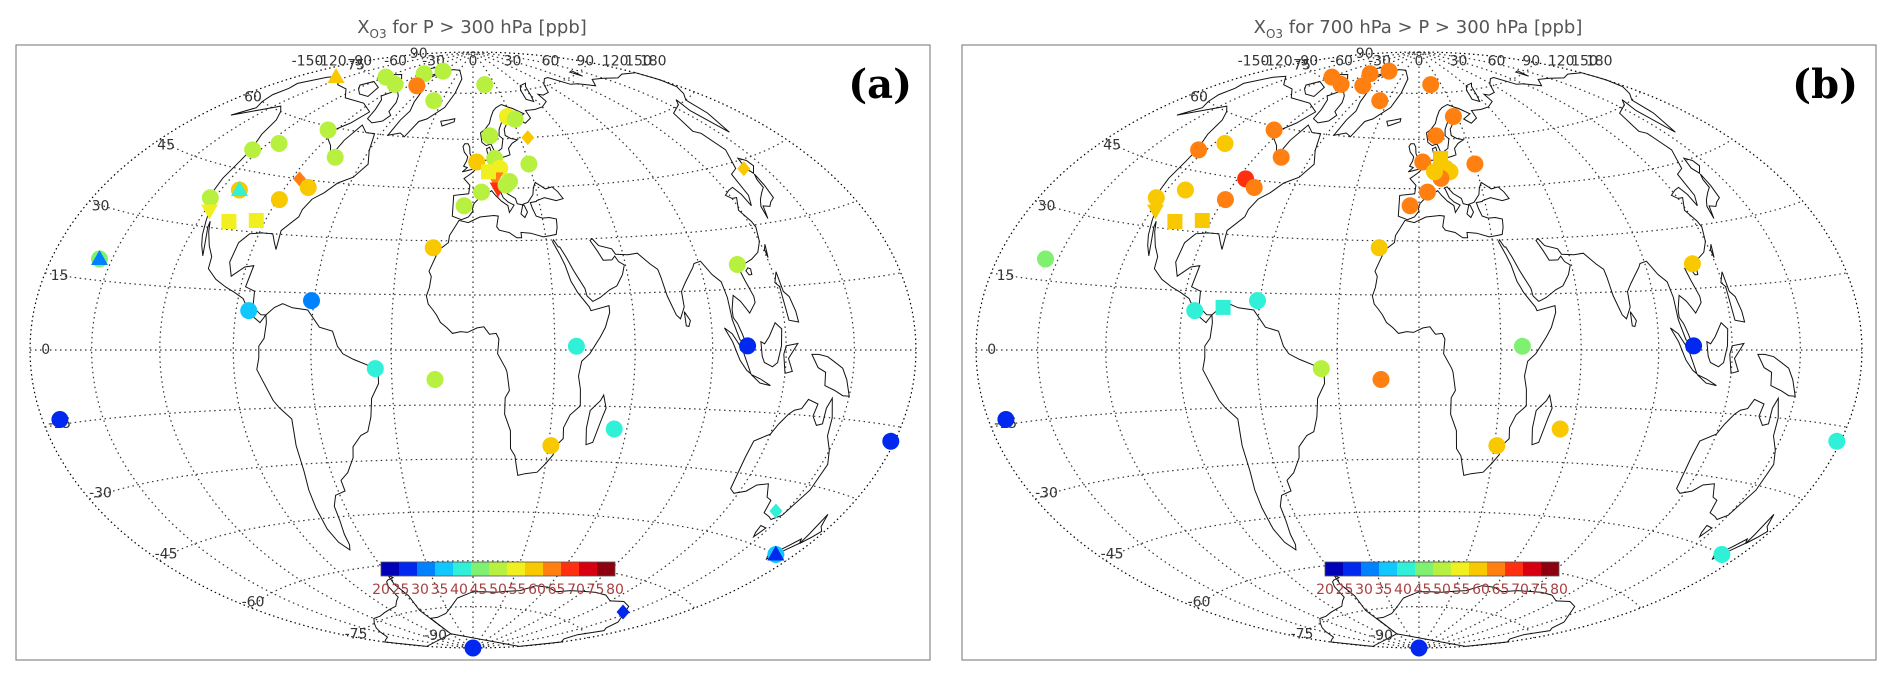 The width and height of the screenshot is (1892, 687). I want to click on lat-label: -90, so click(1381, 636).